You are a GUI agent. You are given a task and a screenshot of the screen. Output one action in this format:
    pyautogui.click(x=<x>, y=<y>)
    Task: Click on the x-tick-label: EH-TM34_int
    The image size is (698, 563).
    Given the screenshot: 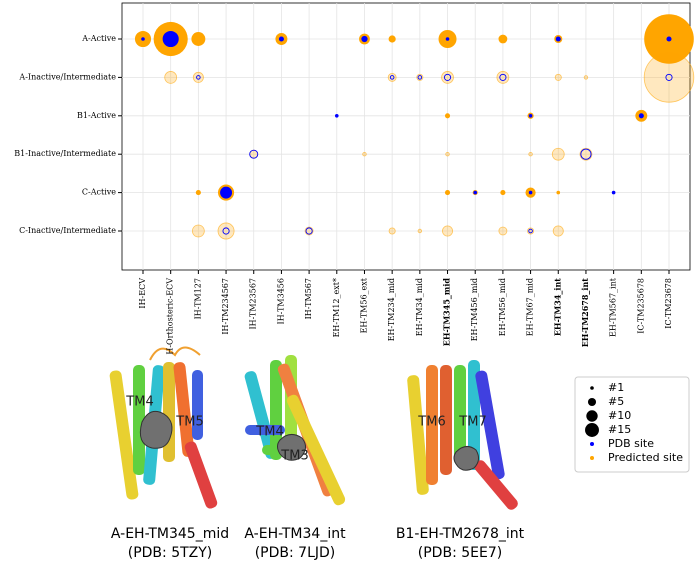 What is the action you would take?
    pyautogui.click(x=557, y=307)
    